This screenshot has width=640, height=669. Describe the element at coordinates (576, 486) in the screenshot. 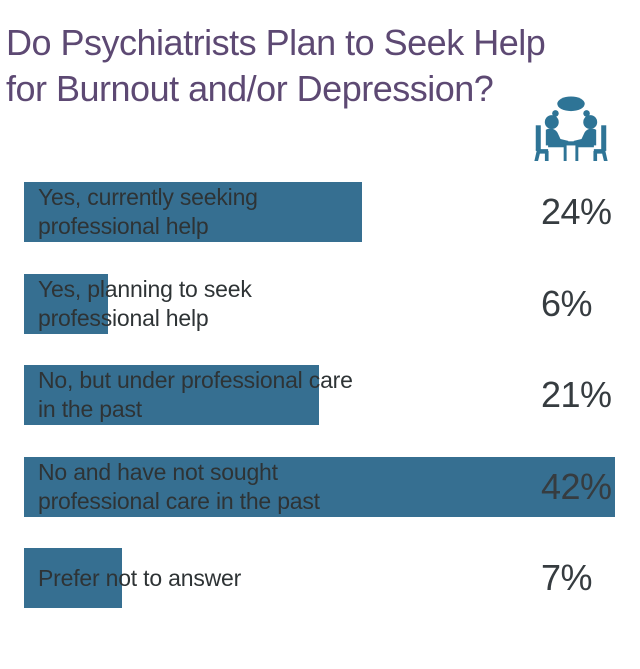

I see `value-label: 42%` at that location.